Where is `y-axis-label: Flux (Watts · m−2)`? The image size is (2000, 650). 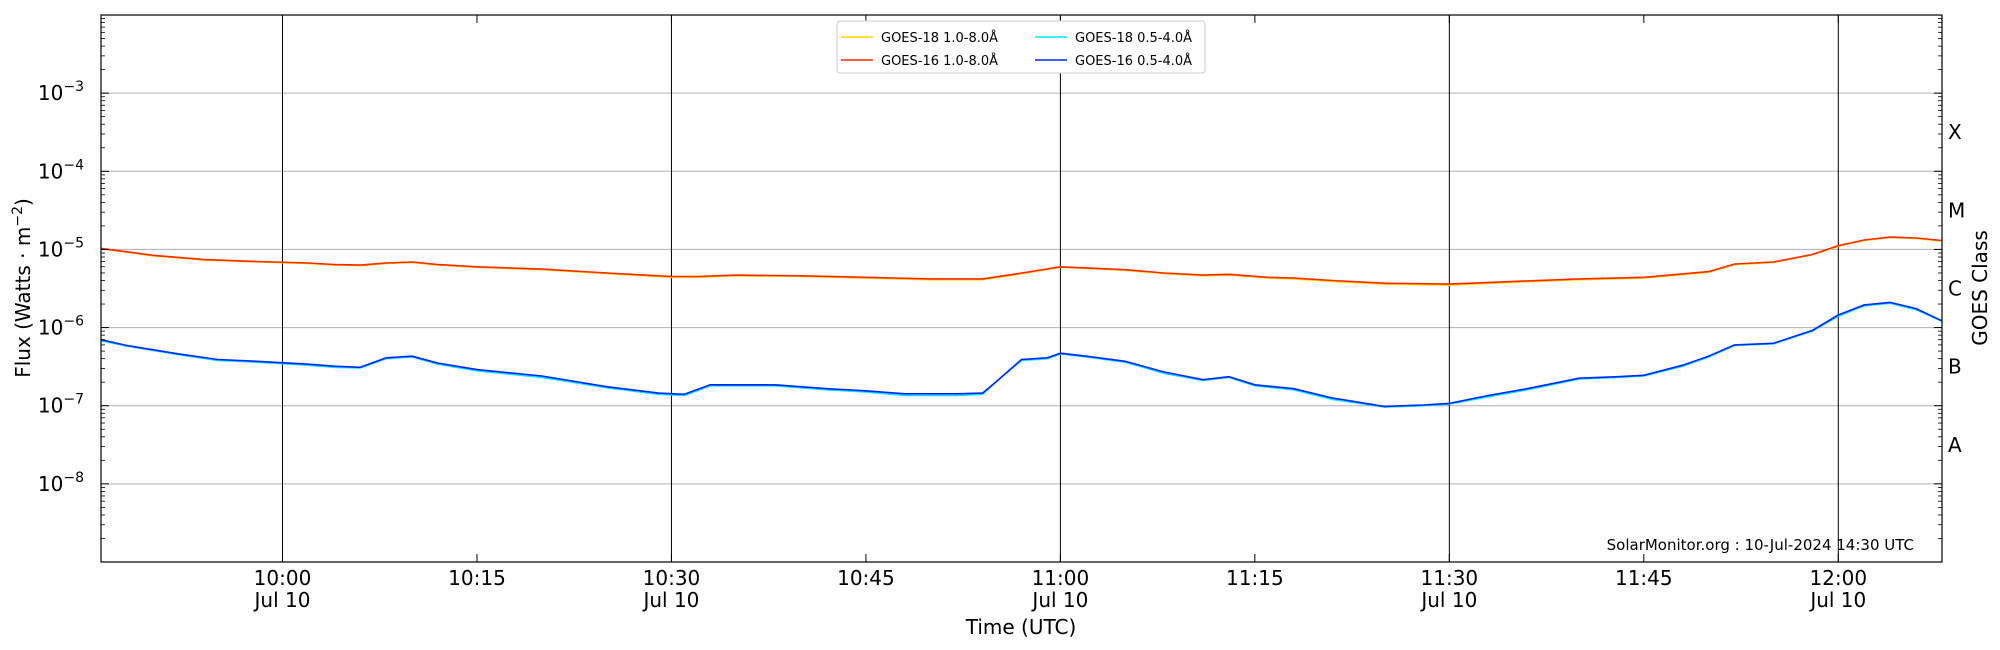
y-axis-label: Flux (Watts · m−2) is located at coordinates (22, 288).